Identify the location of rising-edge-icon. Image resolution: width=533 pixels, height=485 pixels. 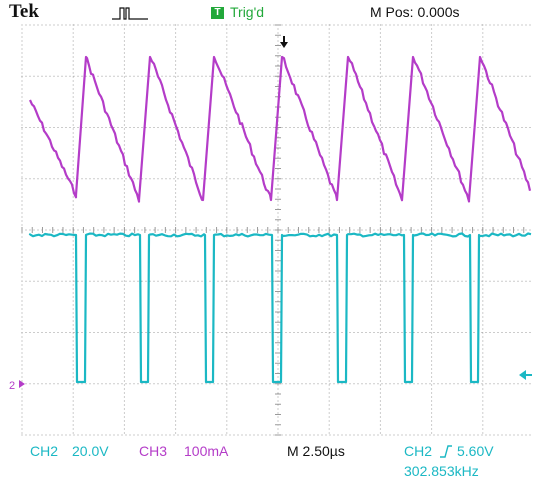
(446, 451).